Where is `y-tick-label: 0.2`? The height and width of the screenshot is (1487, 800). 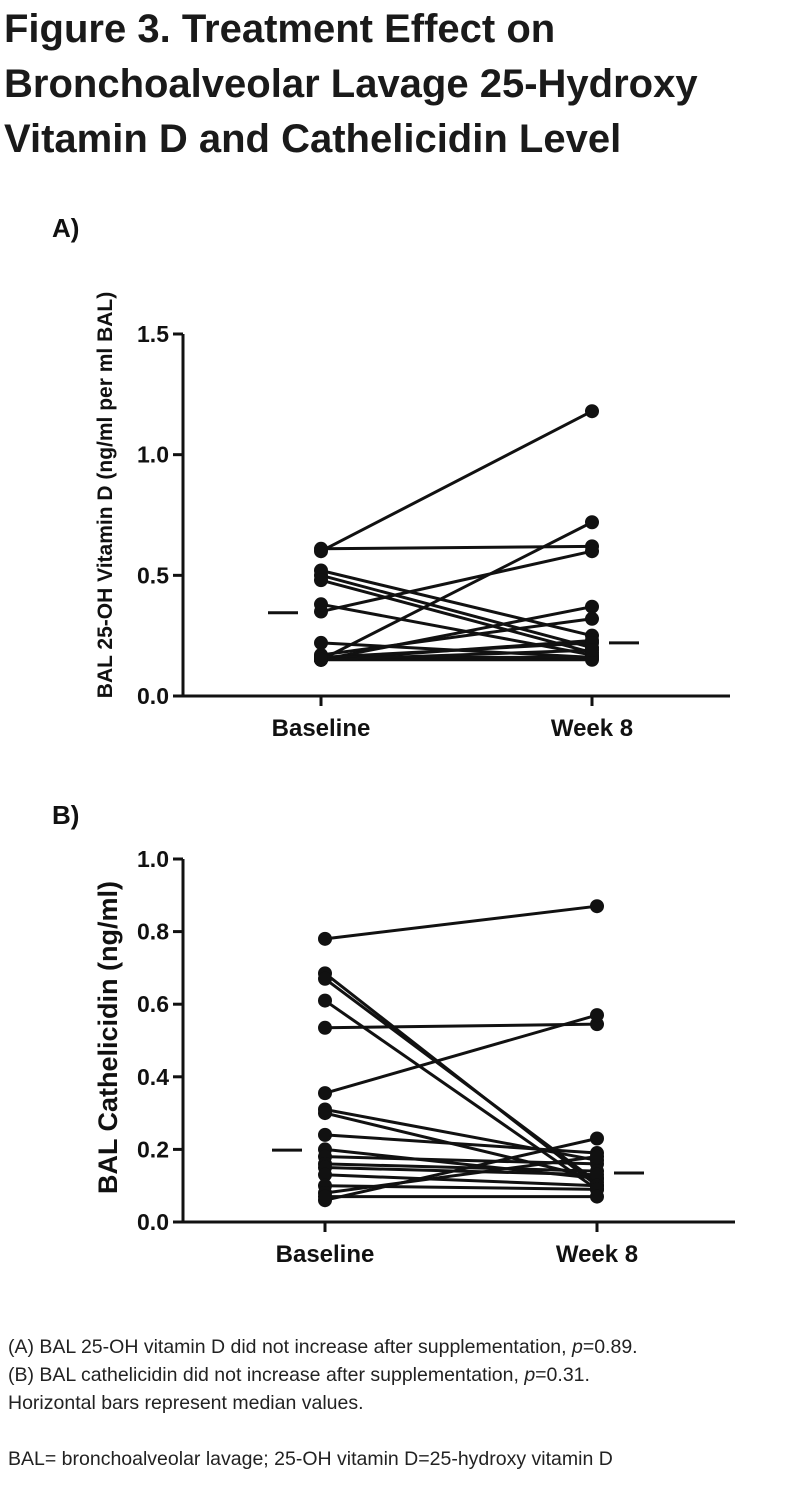 y-tick-label: 0.2 is located at coordinates (153, 1149).